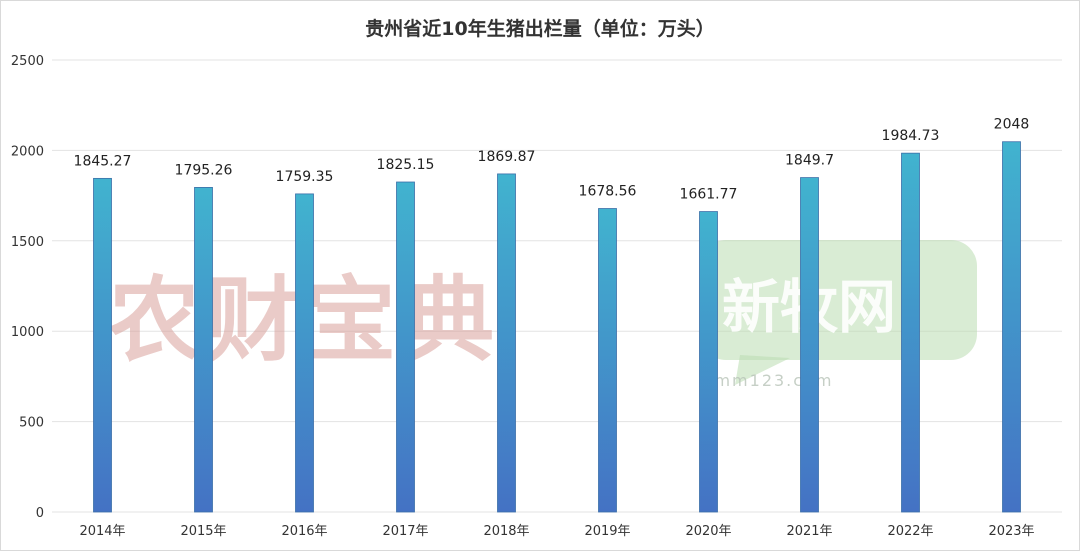 Image resolution: width=1080 pixels, height=551 pixels. What do you see at coordinates (911, 136) in the screenshot?
I see `data-label: 1984.73` at bounding box center [911, 136].